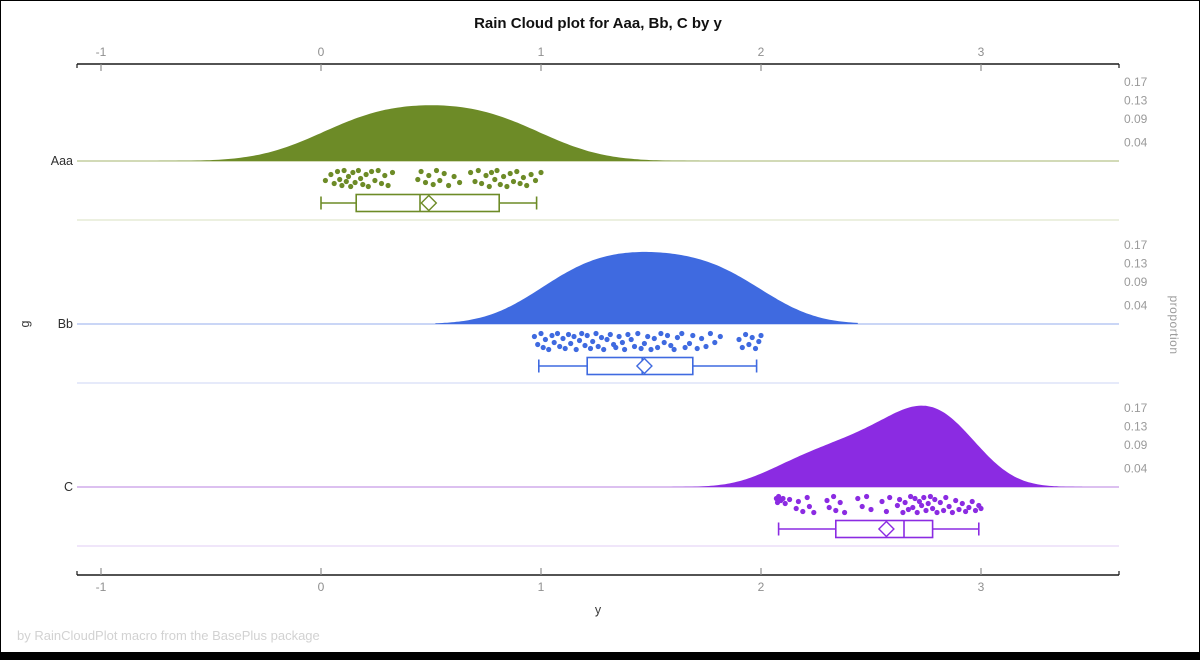 The width and height of the screenshot is (1200, 660). I want to click on box-plot-c, so click(878, 529).